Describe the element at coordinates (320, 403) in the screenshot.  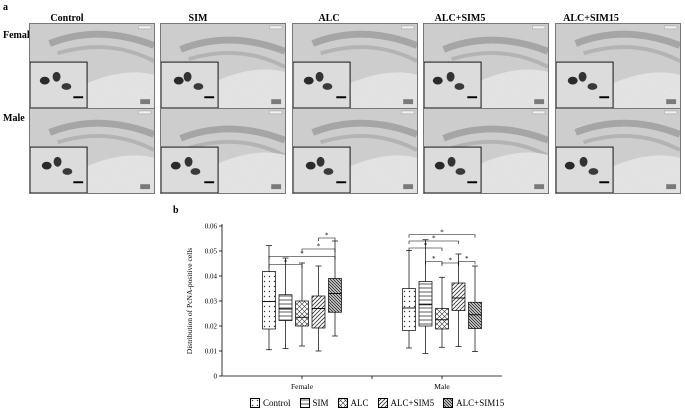
I see `legend-label-sim: SIM` at that location.